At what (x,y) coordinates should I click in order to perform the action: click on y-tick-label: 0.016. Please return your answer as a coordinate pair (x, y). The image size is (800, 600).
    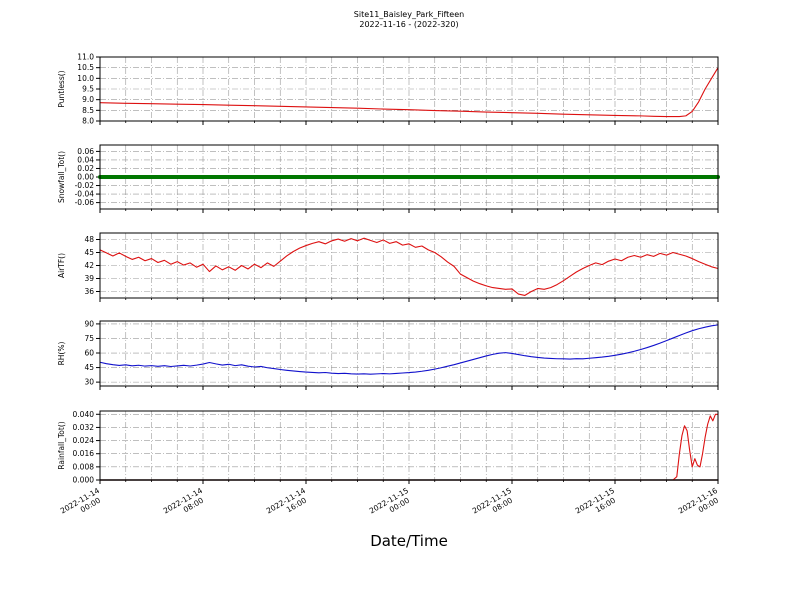
    Looking at the image, I should click on (84, 453).